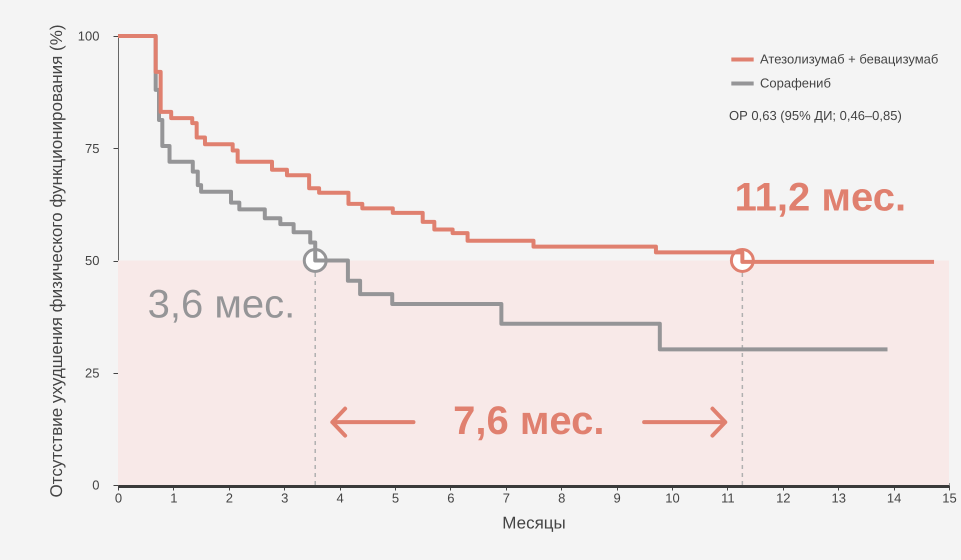 The height and width of the screenshot is (560, 961). I want to click on y-tick-label: 50, so click(92, 260).